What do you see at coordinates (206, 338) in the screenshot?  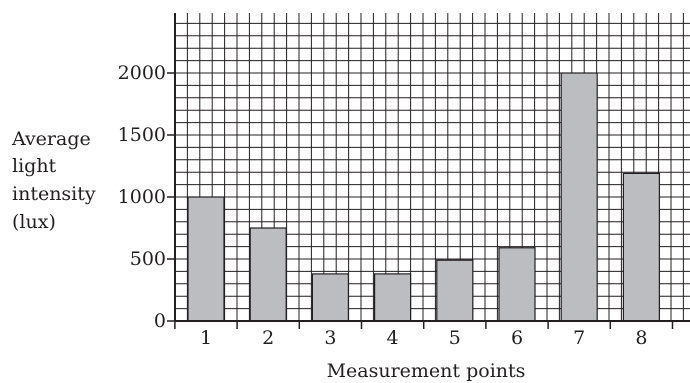 I see `x-tick-label-1: 1` at bounding box center [206, 338].